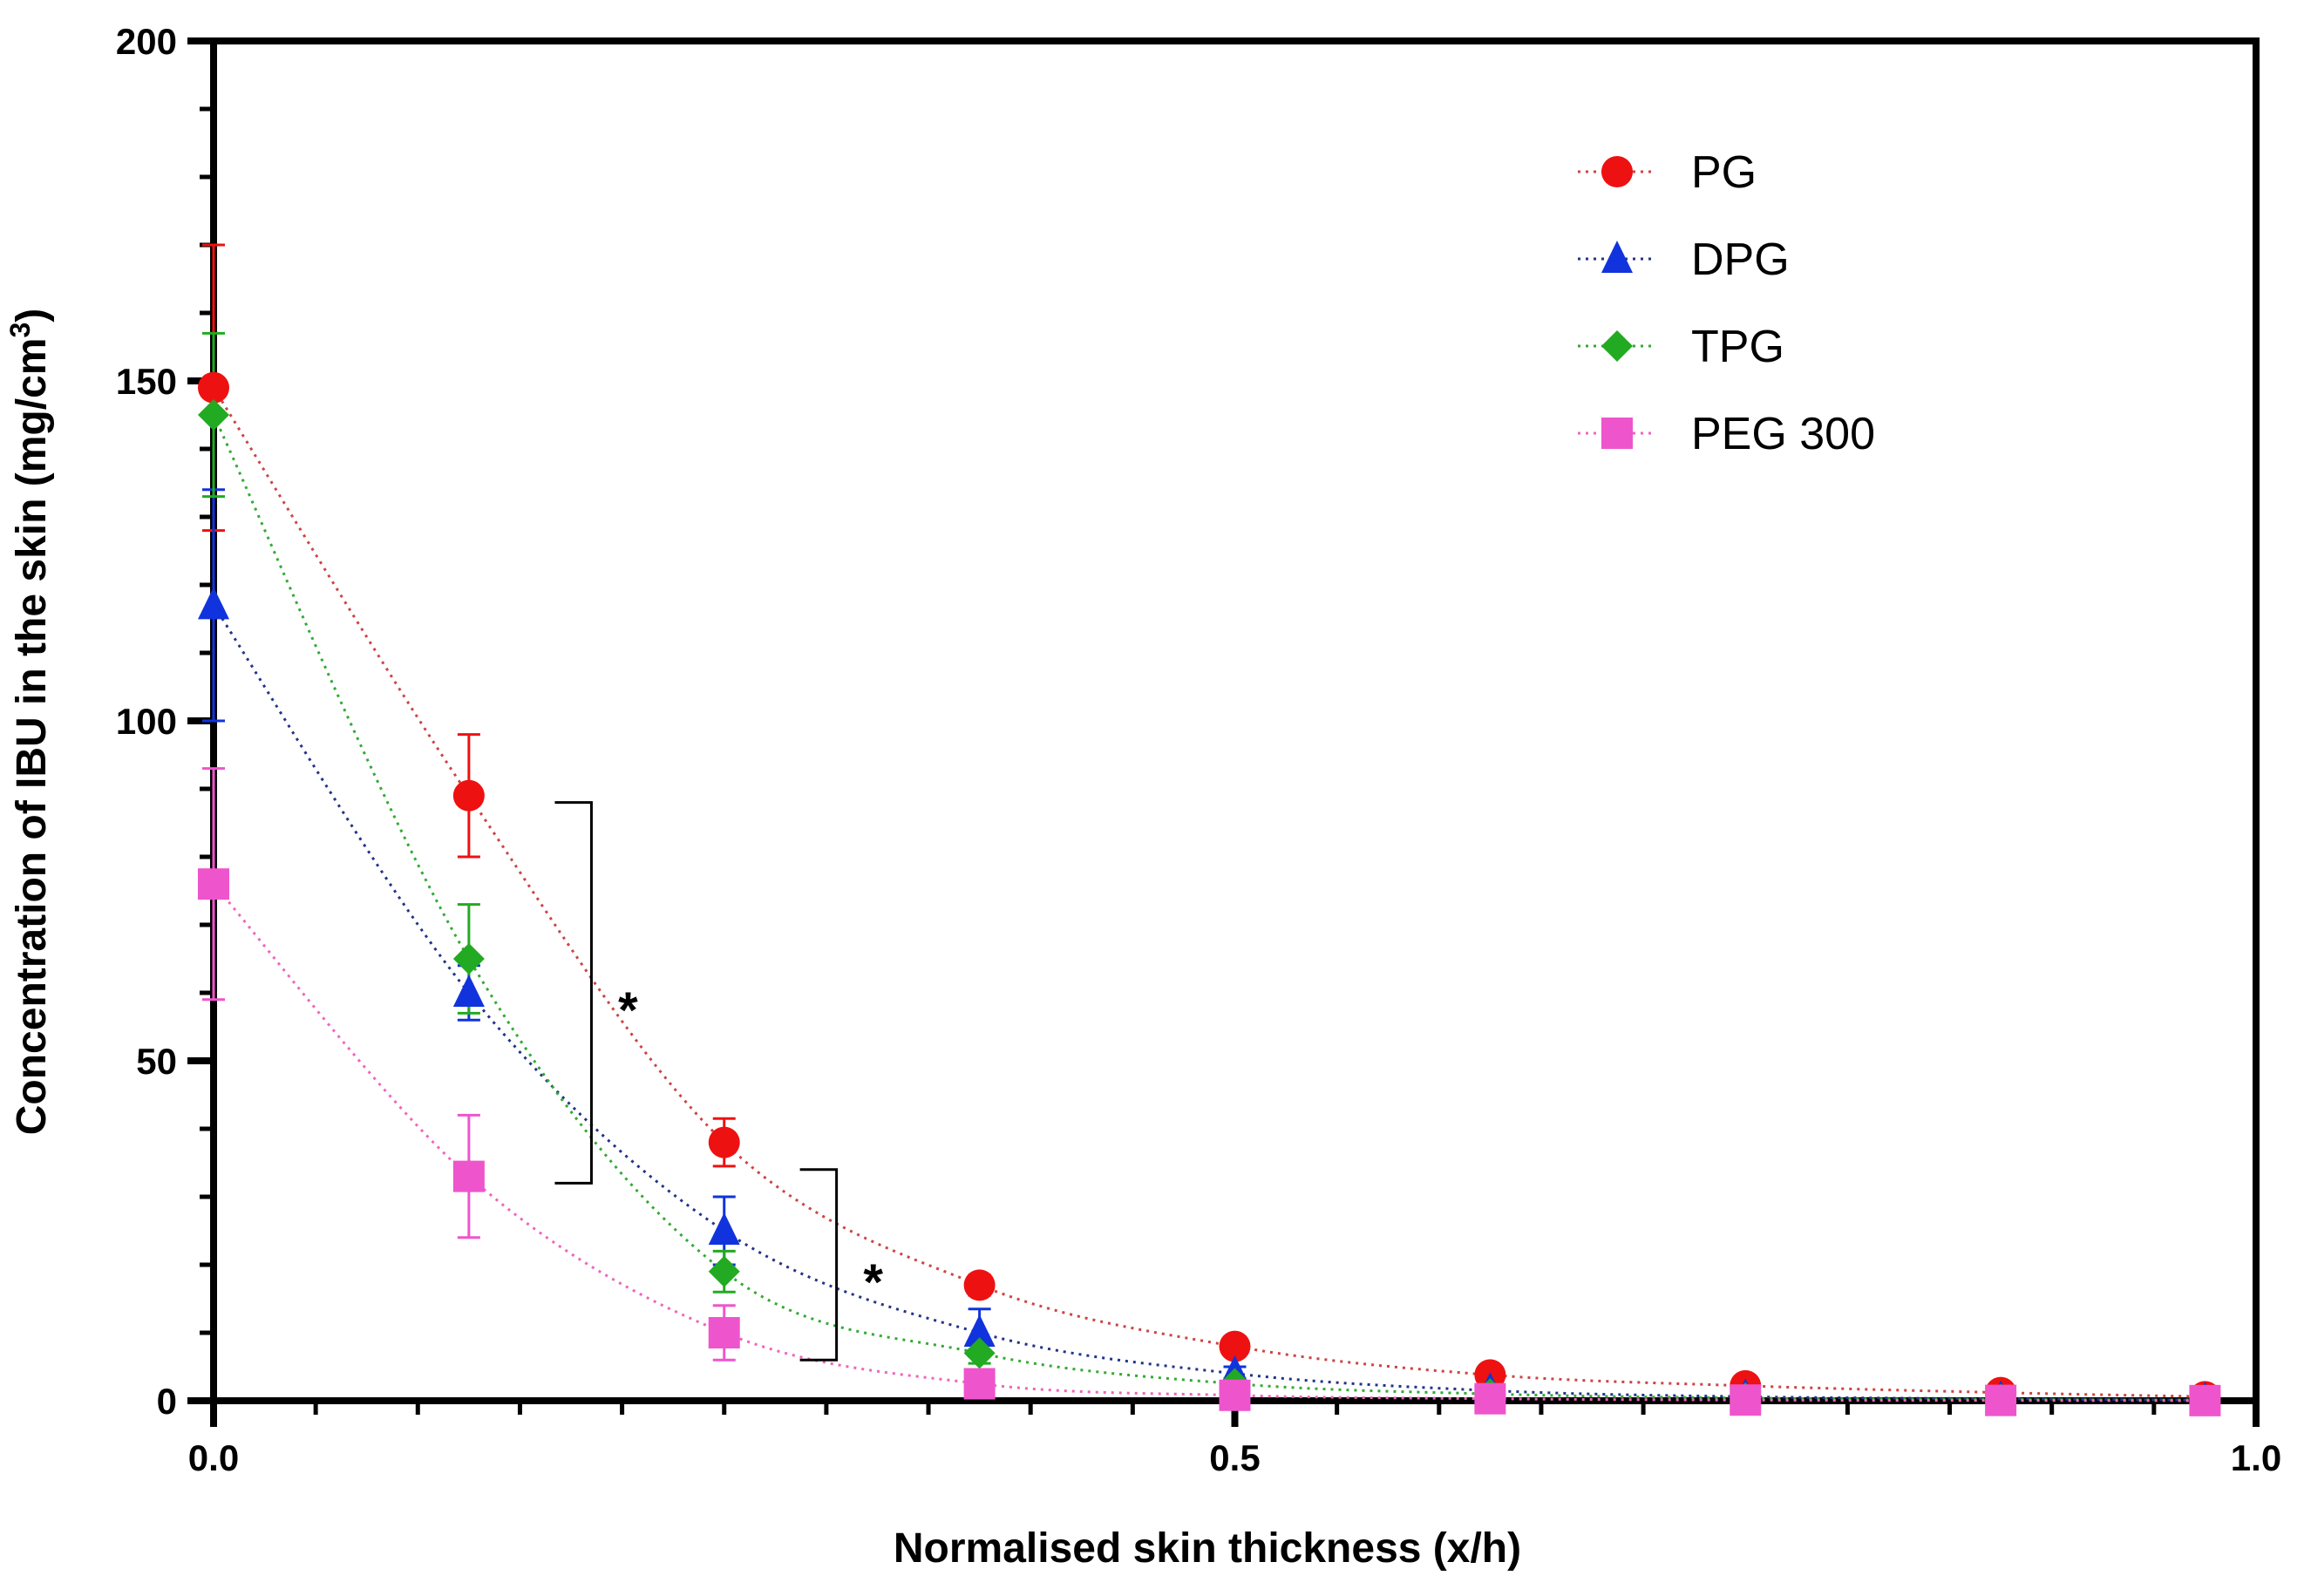 The image size is (2304, 1596). Describe the element at coordinates (32, 316) in the screenshot. I see `y-axis-title-end: )` at that location.